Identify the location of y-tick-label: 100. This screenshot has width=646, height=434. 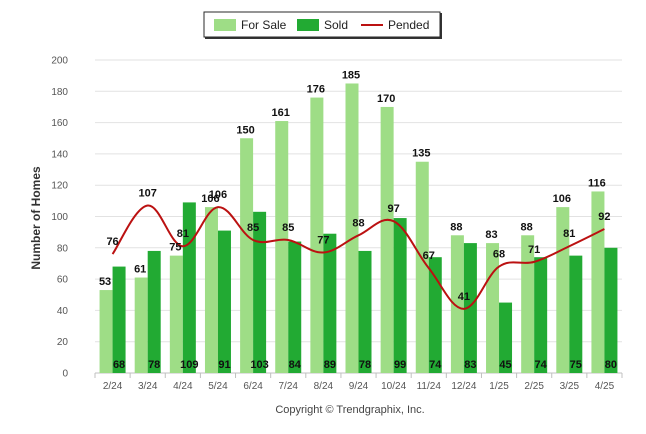
(59, 217).